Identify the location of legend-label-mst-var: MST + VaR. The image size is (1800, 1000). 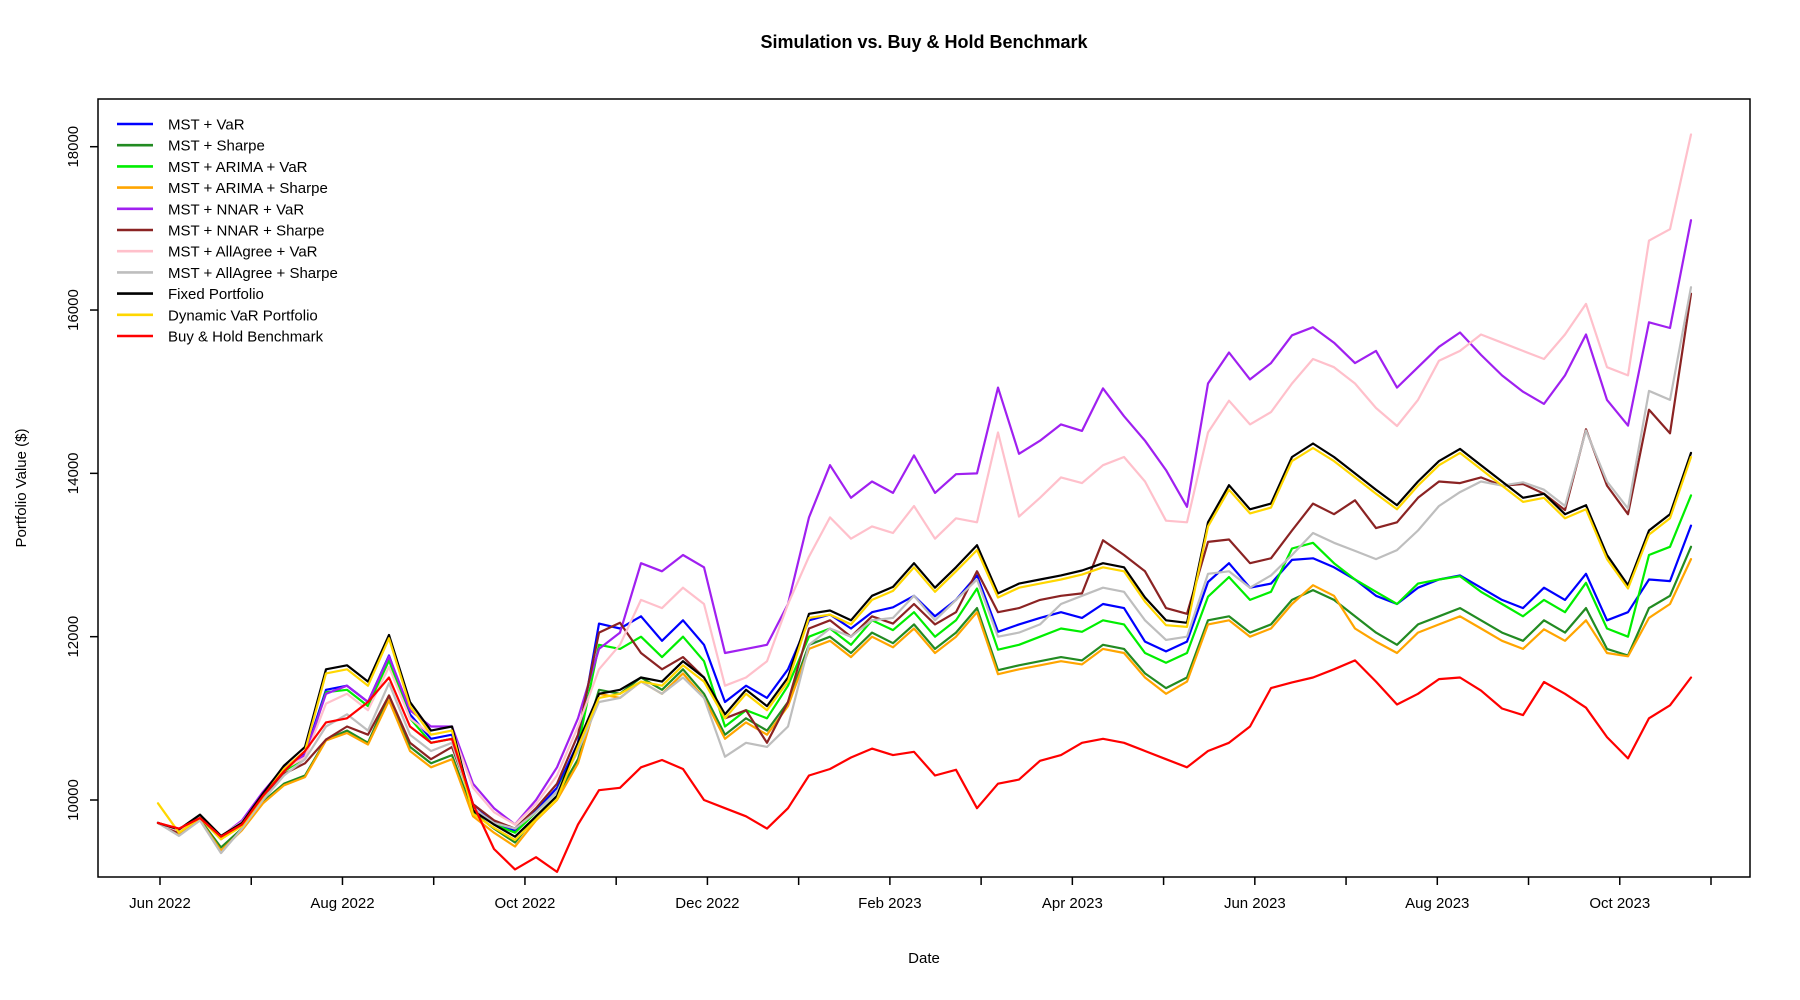
(206, 125).